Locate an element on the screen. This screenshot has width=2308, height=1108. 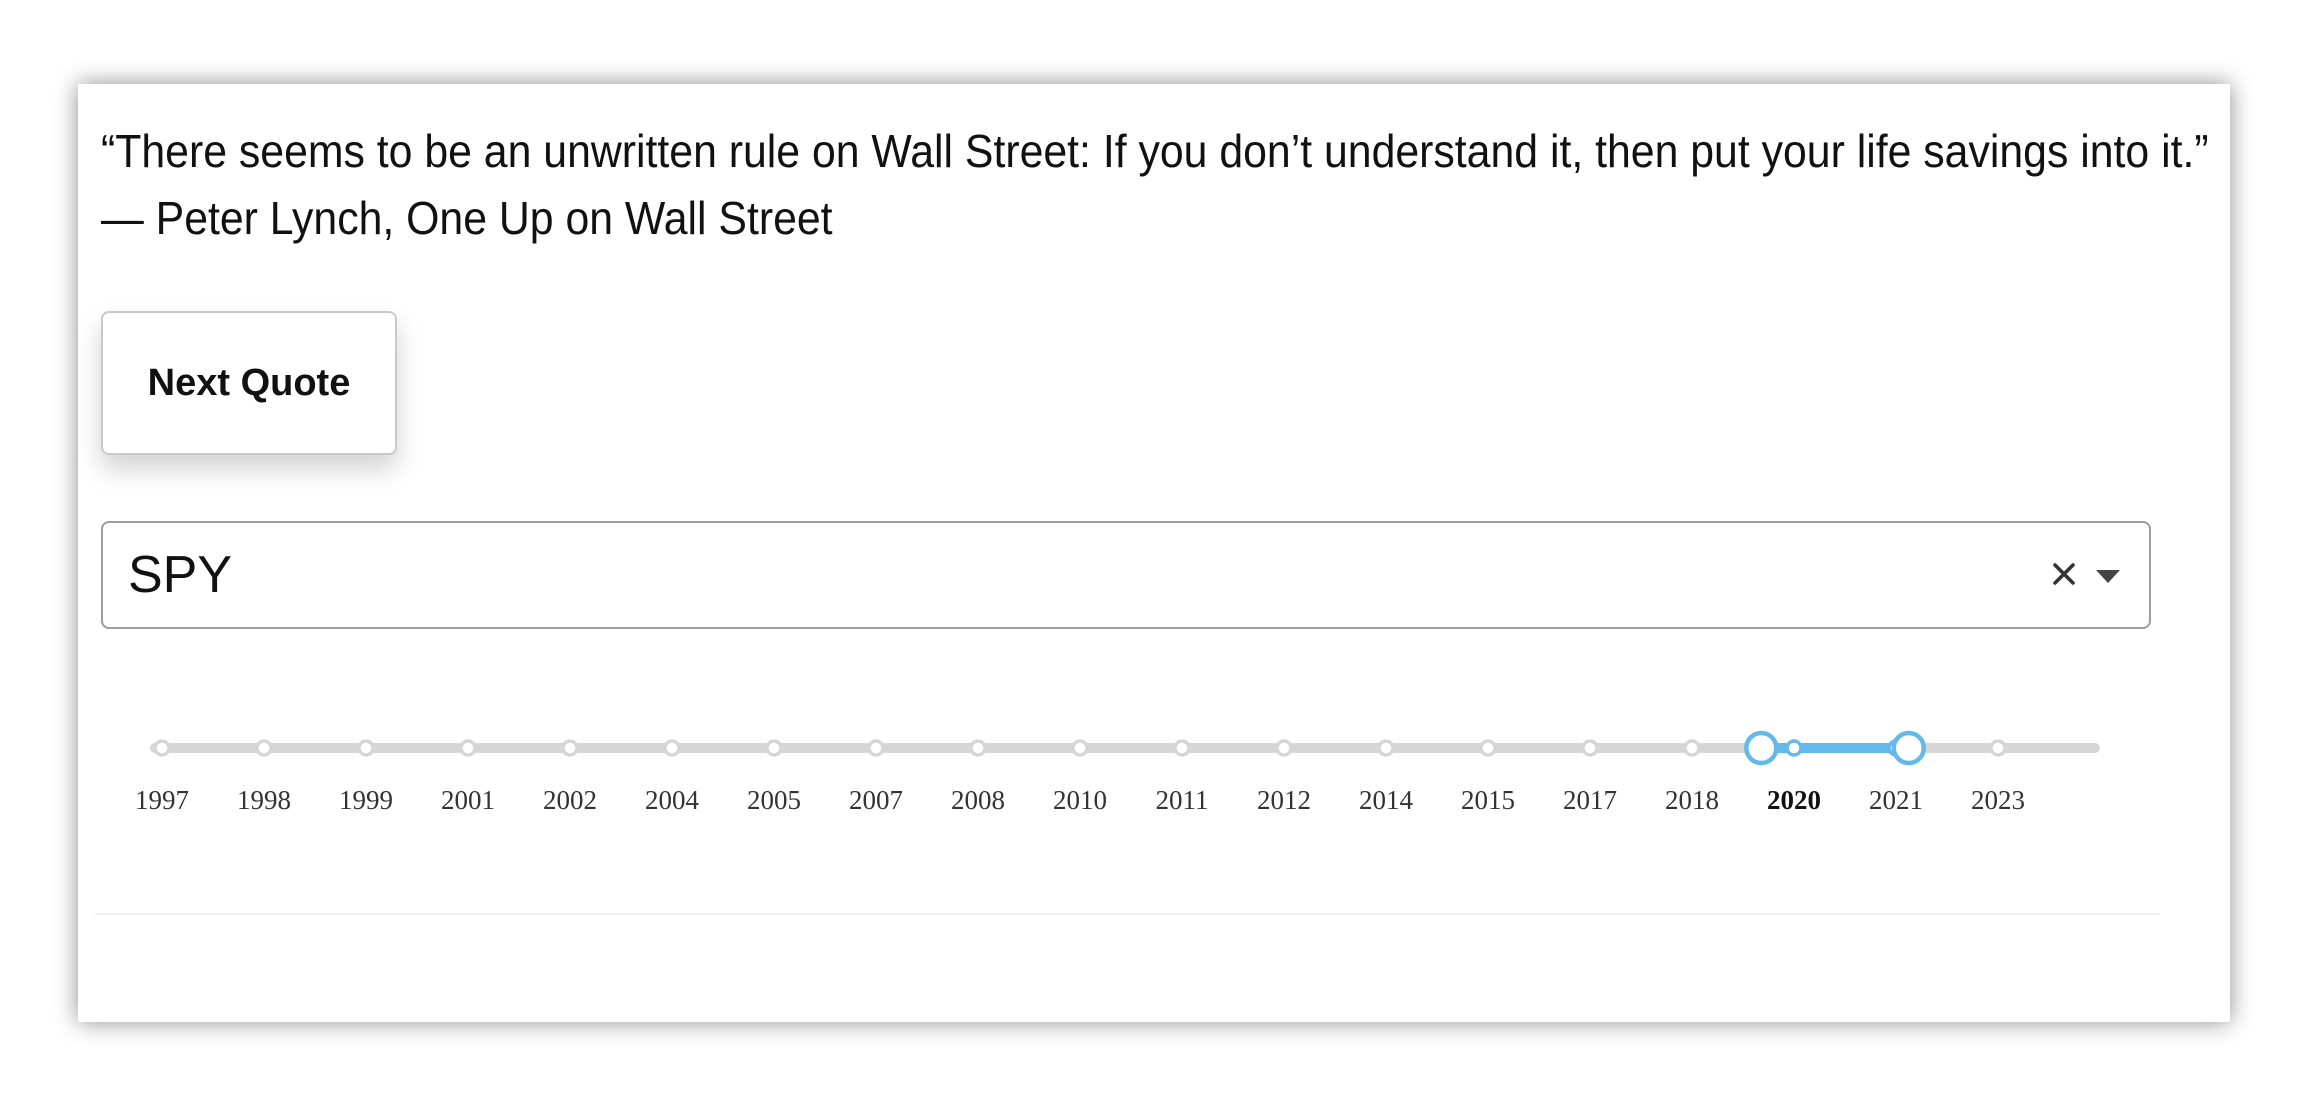
ticker-select: SPY is located at coordinates (1126, 575).